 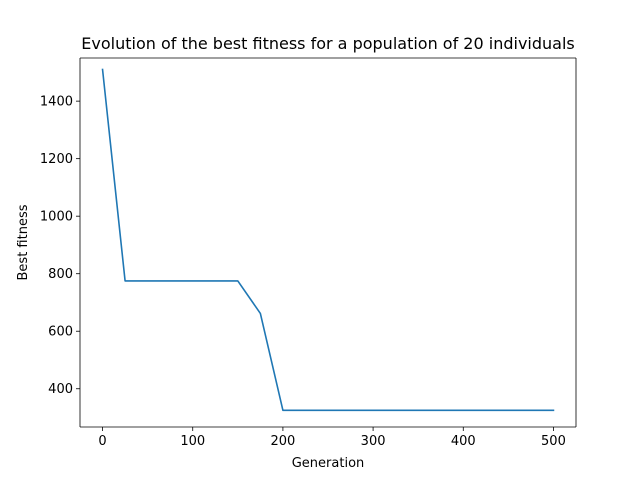 What do you see at coordinates (282, 441) in the screenshot?
I see `x-tick-label: 200` at bounding box center [282, 441].